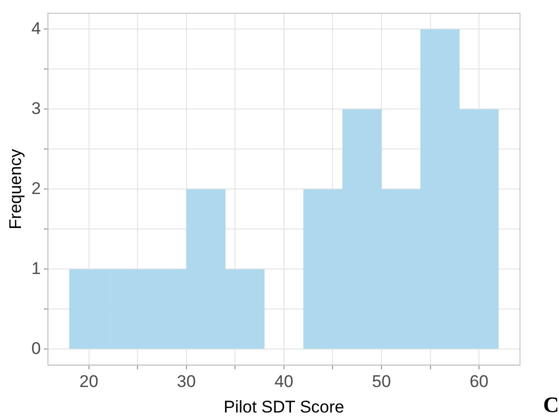  Describe the element at coordinates (88, 382) in the screenshot. I see `x-tick-label: 20` at that location.